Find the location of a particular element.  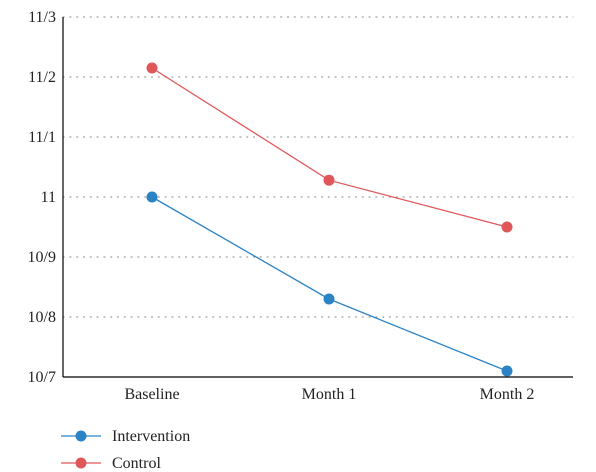

y-tick-label: 11/3 is located at coordinates (42, 17).